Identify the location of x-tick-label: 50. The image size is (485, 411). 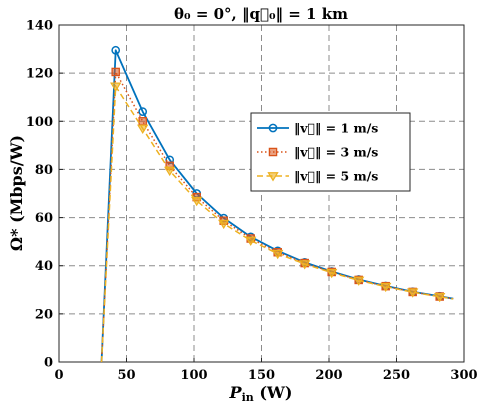
(126, 375).